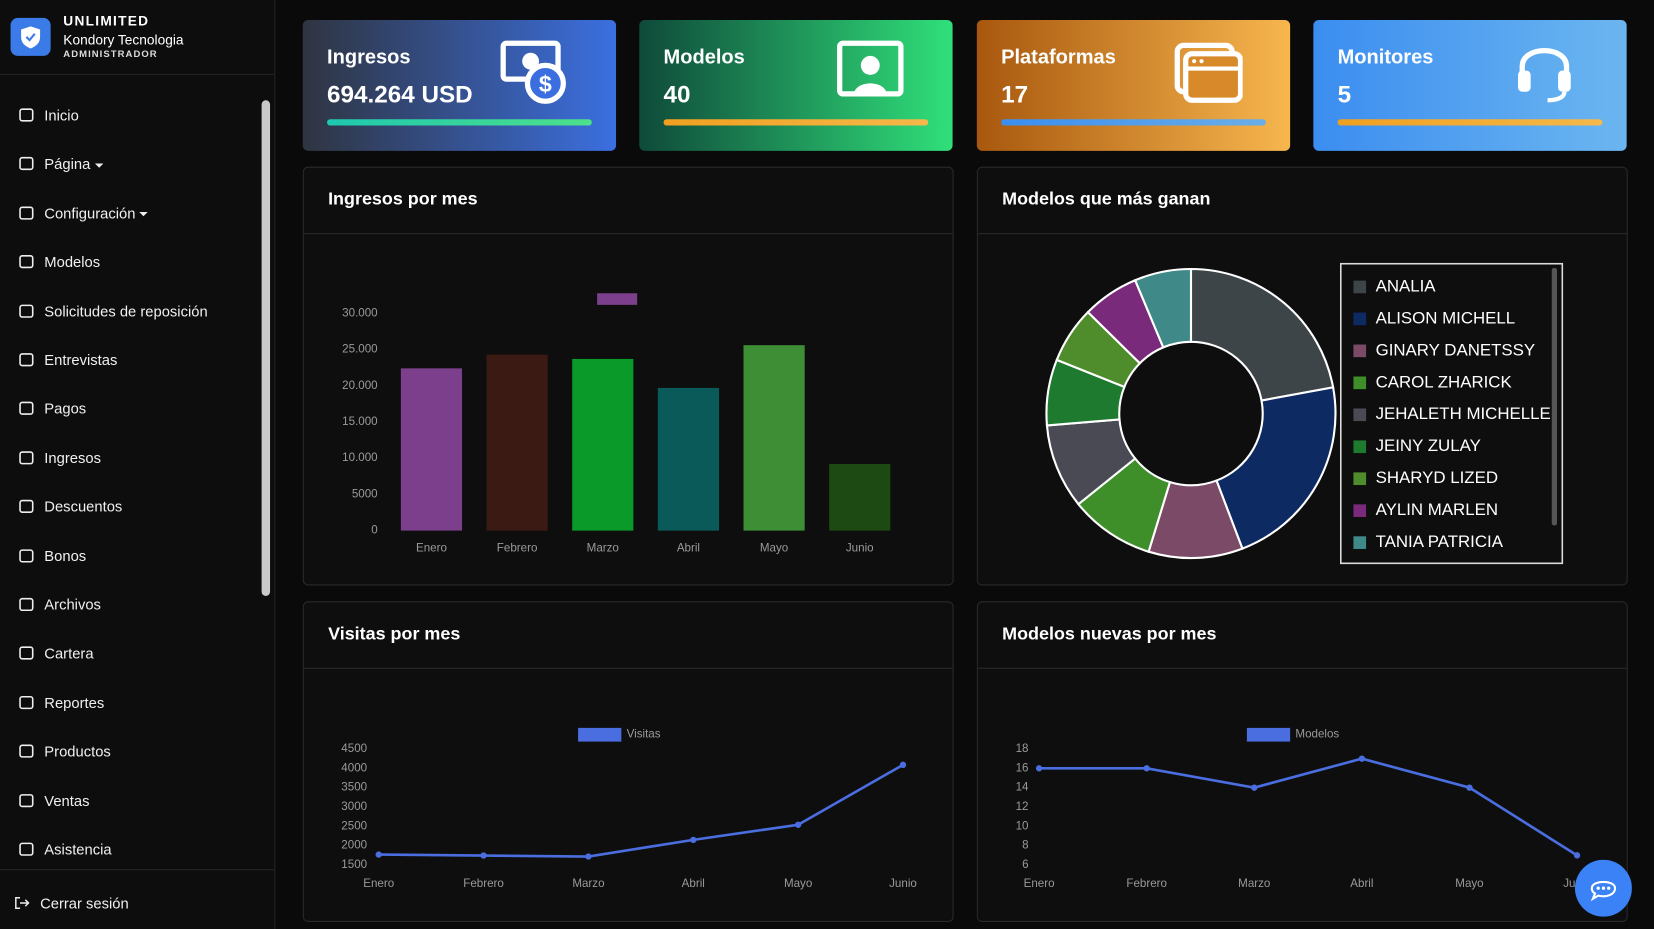  I want to click on y-tick-label: 30.000, so click(359, 312).